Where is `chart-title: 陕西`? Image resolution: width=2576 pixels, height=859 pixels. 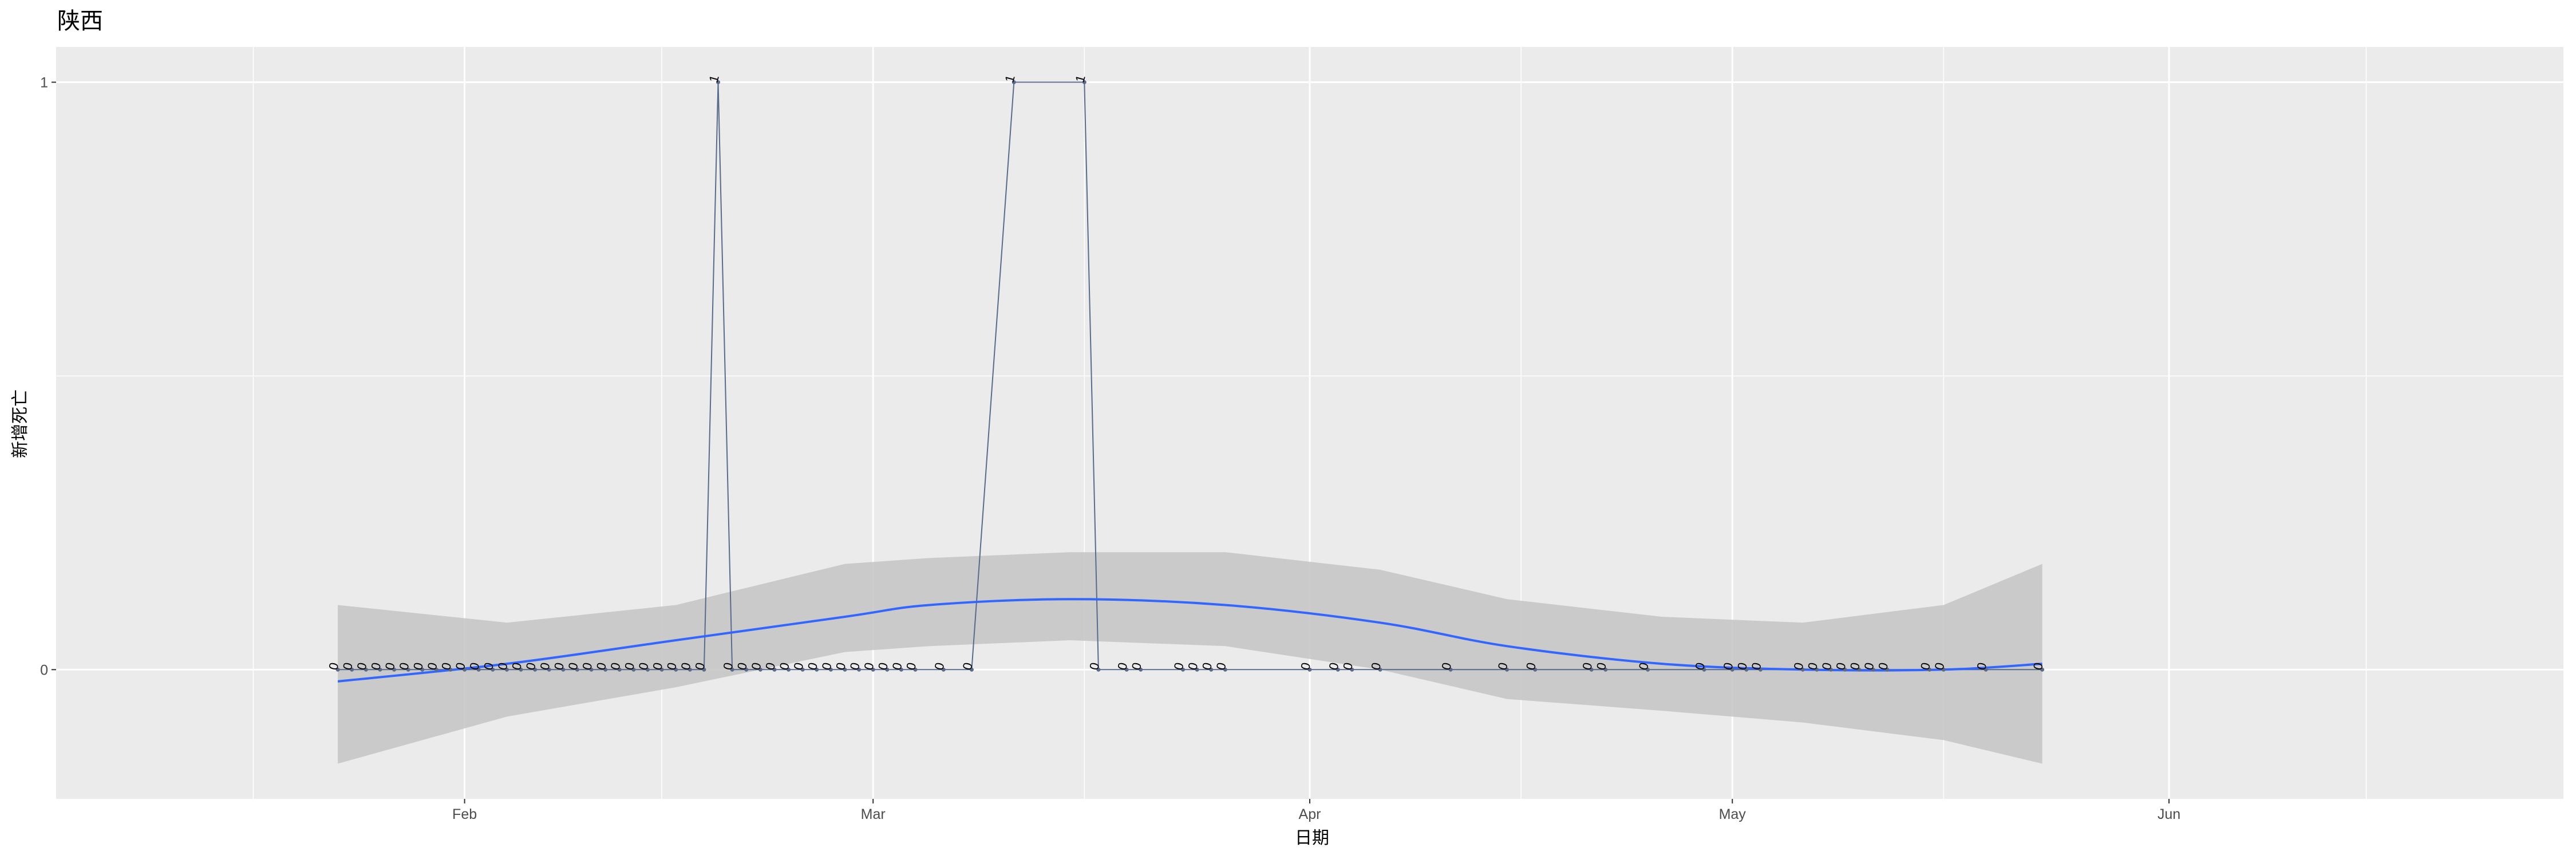
chart-title: 陕西 is located at coordinates (80, 21).